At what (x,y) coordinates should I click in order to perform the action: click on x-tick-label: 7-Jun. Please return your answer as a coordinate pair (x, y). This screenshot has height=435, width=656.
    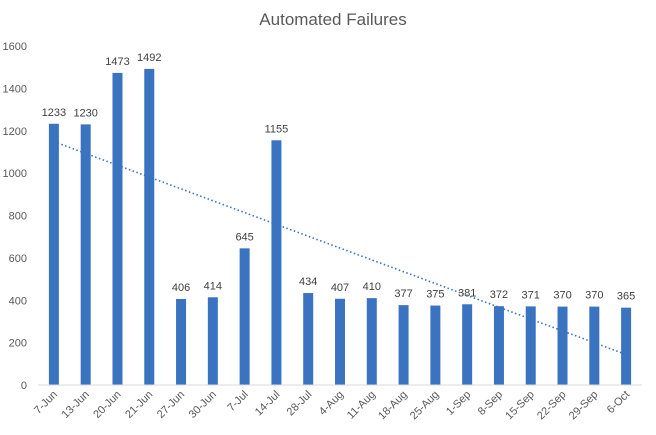
    Looking at the image, I should click on (46, 403).